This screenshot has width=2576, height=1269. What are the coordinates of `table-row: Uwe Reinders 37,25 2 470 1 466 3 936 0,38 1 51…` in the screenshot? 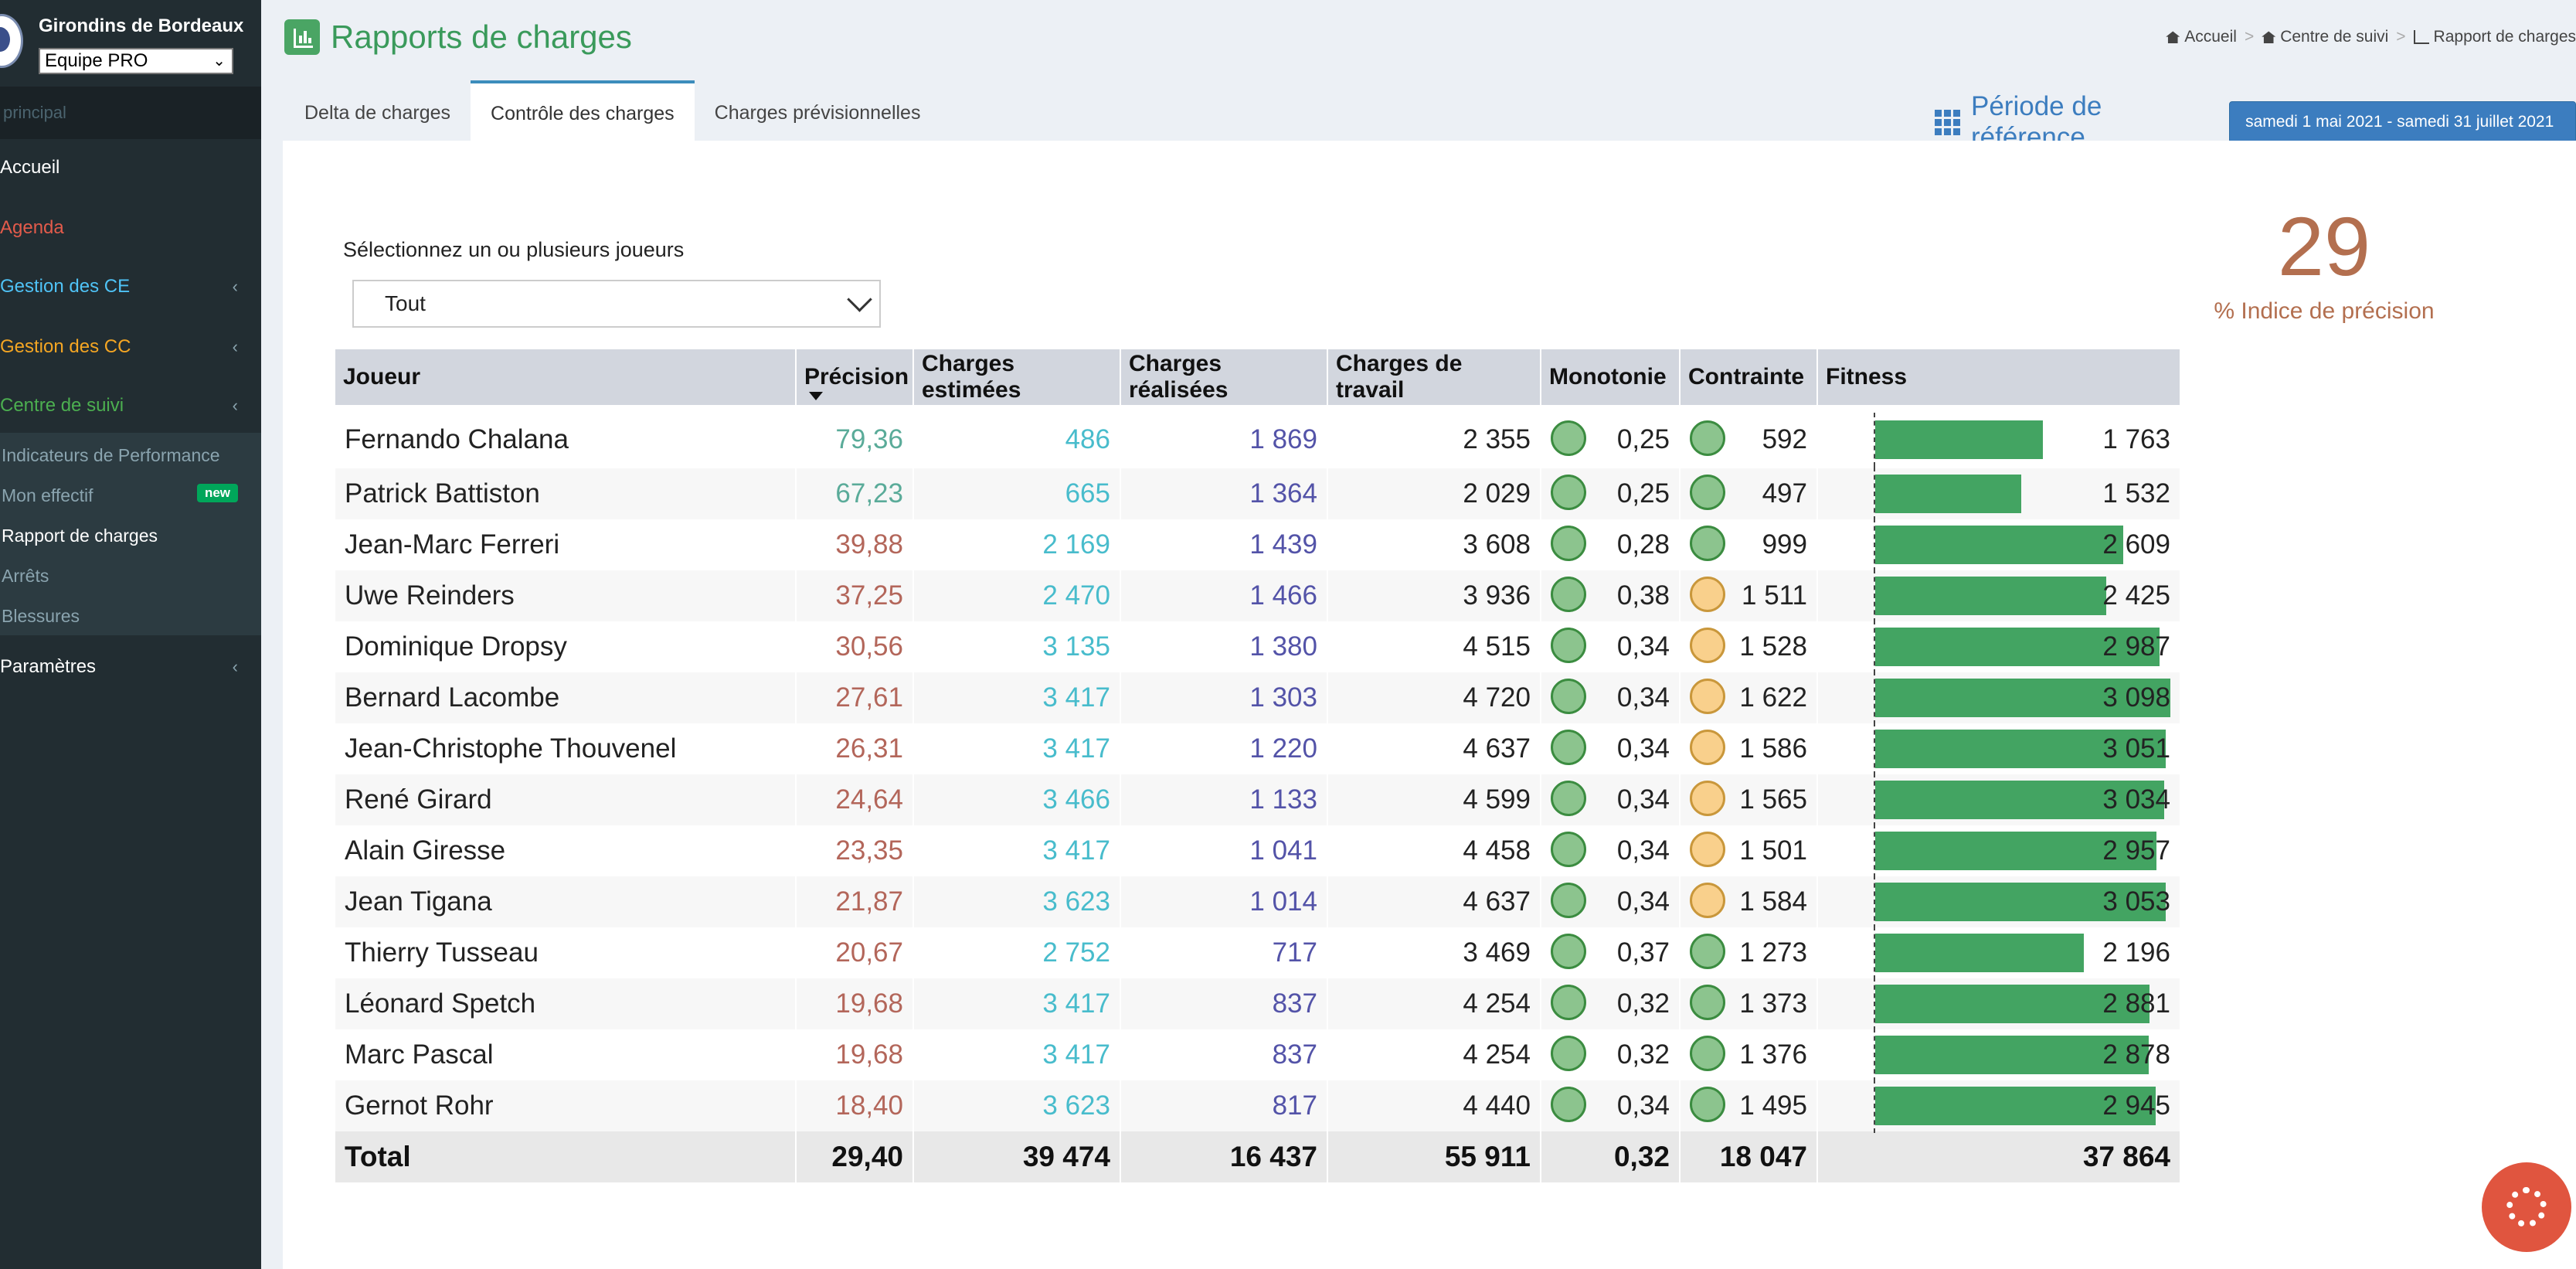 It's located at (1258, 596).